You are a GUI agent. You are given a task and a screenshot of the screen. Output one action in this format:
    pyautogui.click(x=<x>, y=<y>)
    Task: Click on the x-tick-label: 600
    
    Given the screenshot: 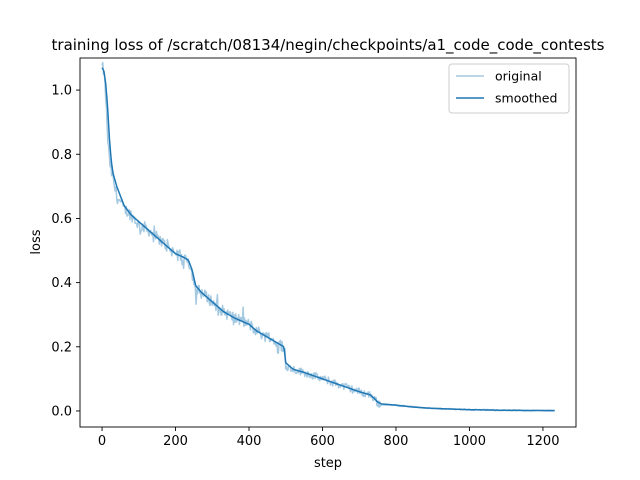 What is the action you would take?
    pyautogui.click(x=322, y=441)
    